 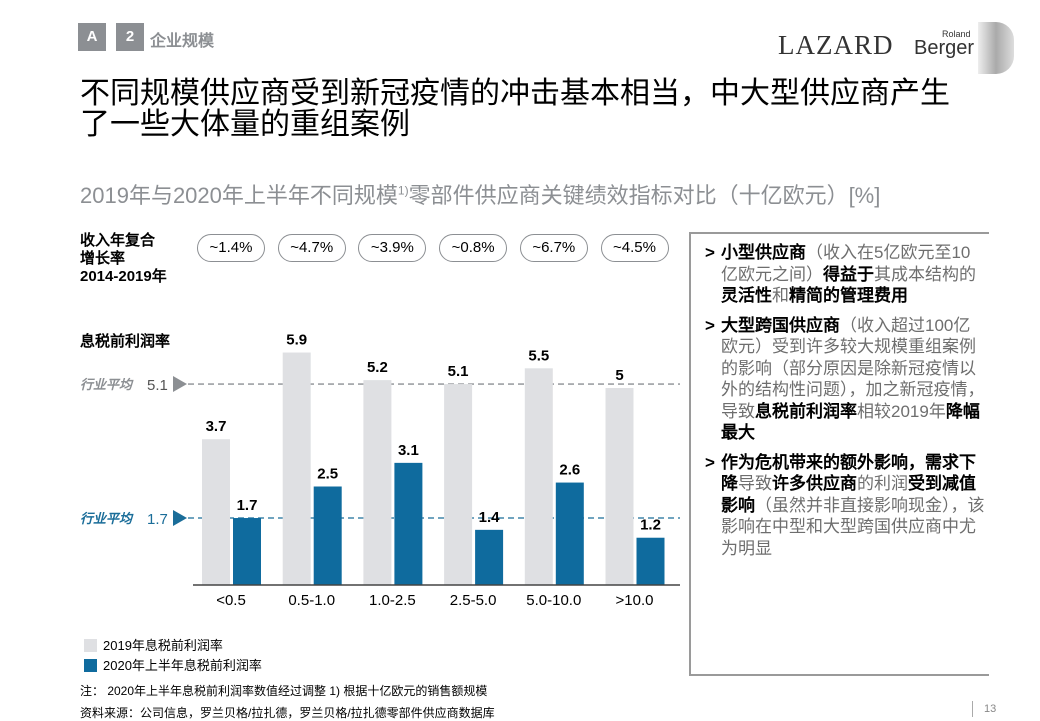 What do you see at coordinates (103, 258) in the screenshot?
I see `cagr-label-line: 增长率` at bounding box center [103, 258].